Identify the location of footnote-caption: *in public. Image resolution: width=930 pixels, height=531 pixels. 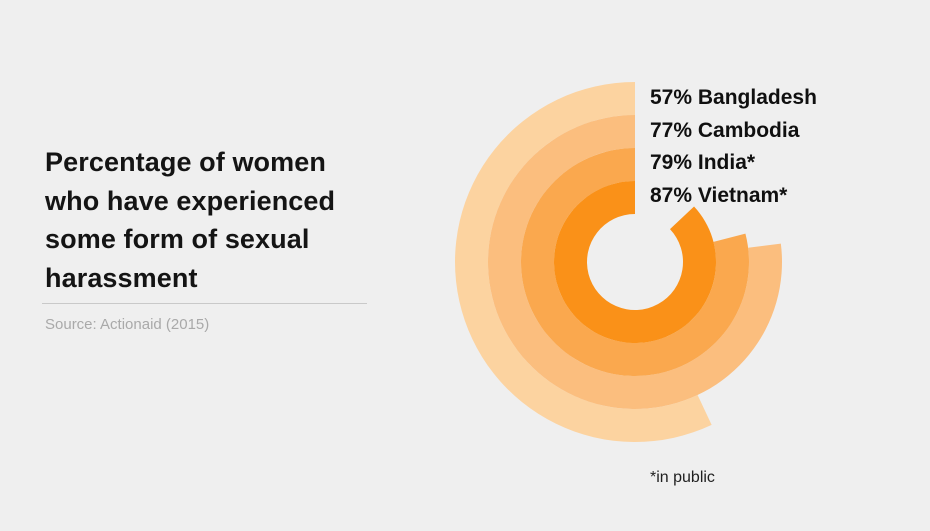
(682, 477).